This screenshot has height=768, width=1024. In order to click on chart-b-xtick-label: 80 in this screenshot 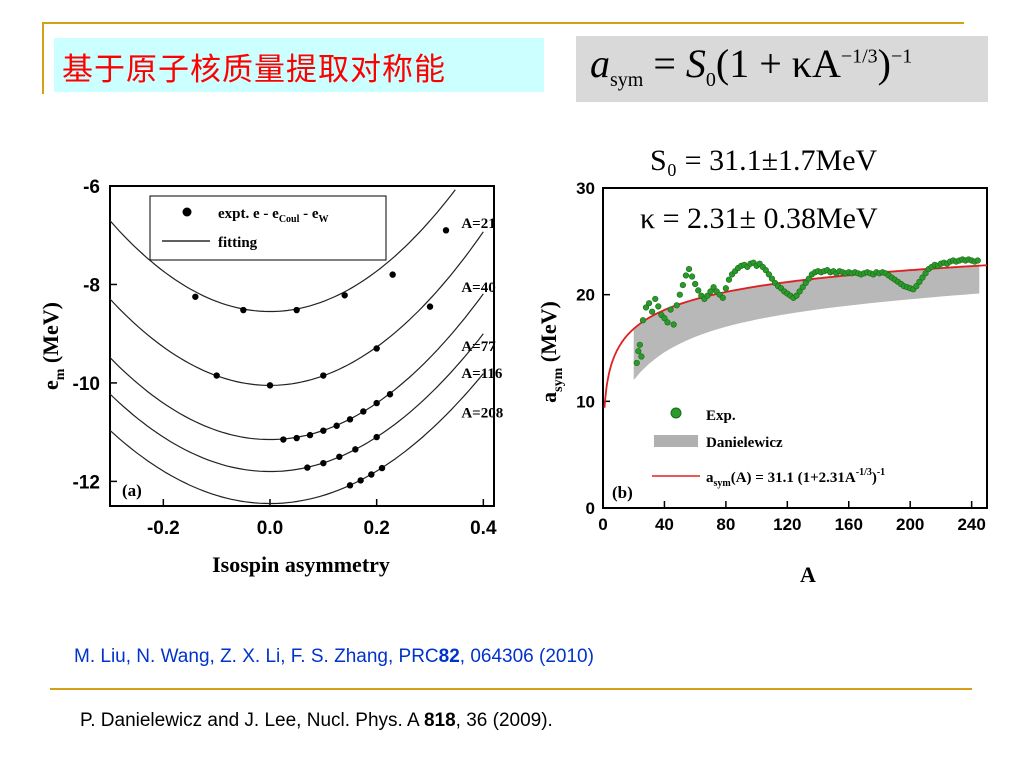, I will do `click(725, 524)`.